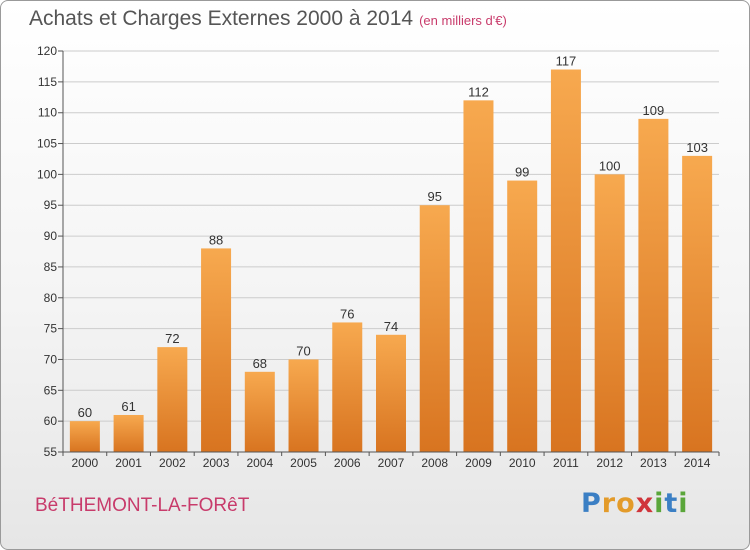 The height and width of the screenshot is (550, 750). I want to click on proxiti-logo: Proxiti, so click(635, 503).